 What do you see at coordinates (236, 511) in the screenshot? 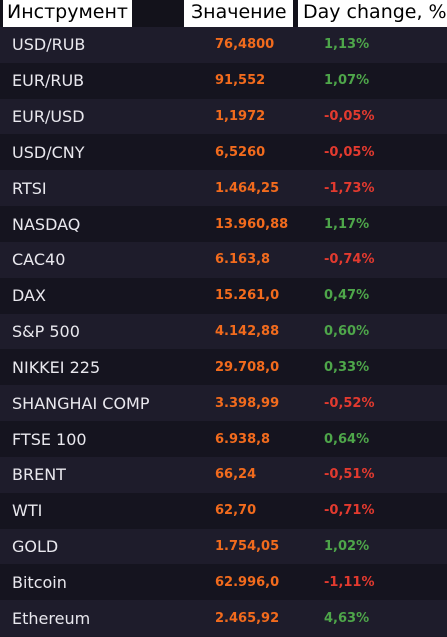
I see `instrument-value: 62,70` at bounding box center [236, 511].